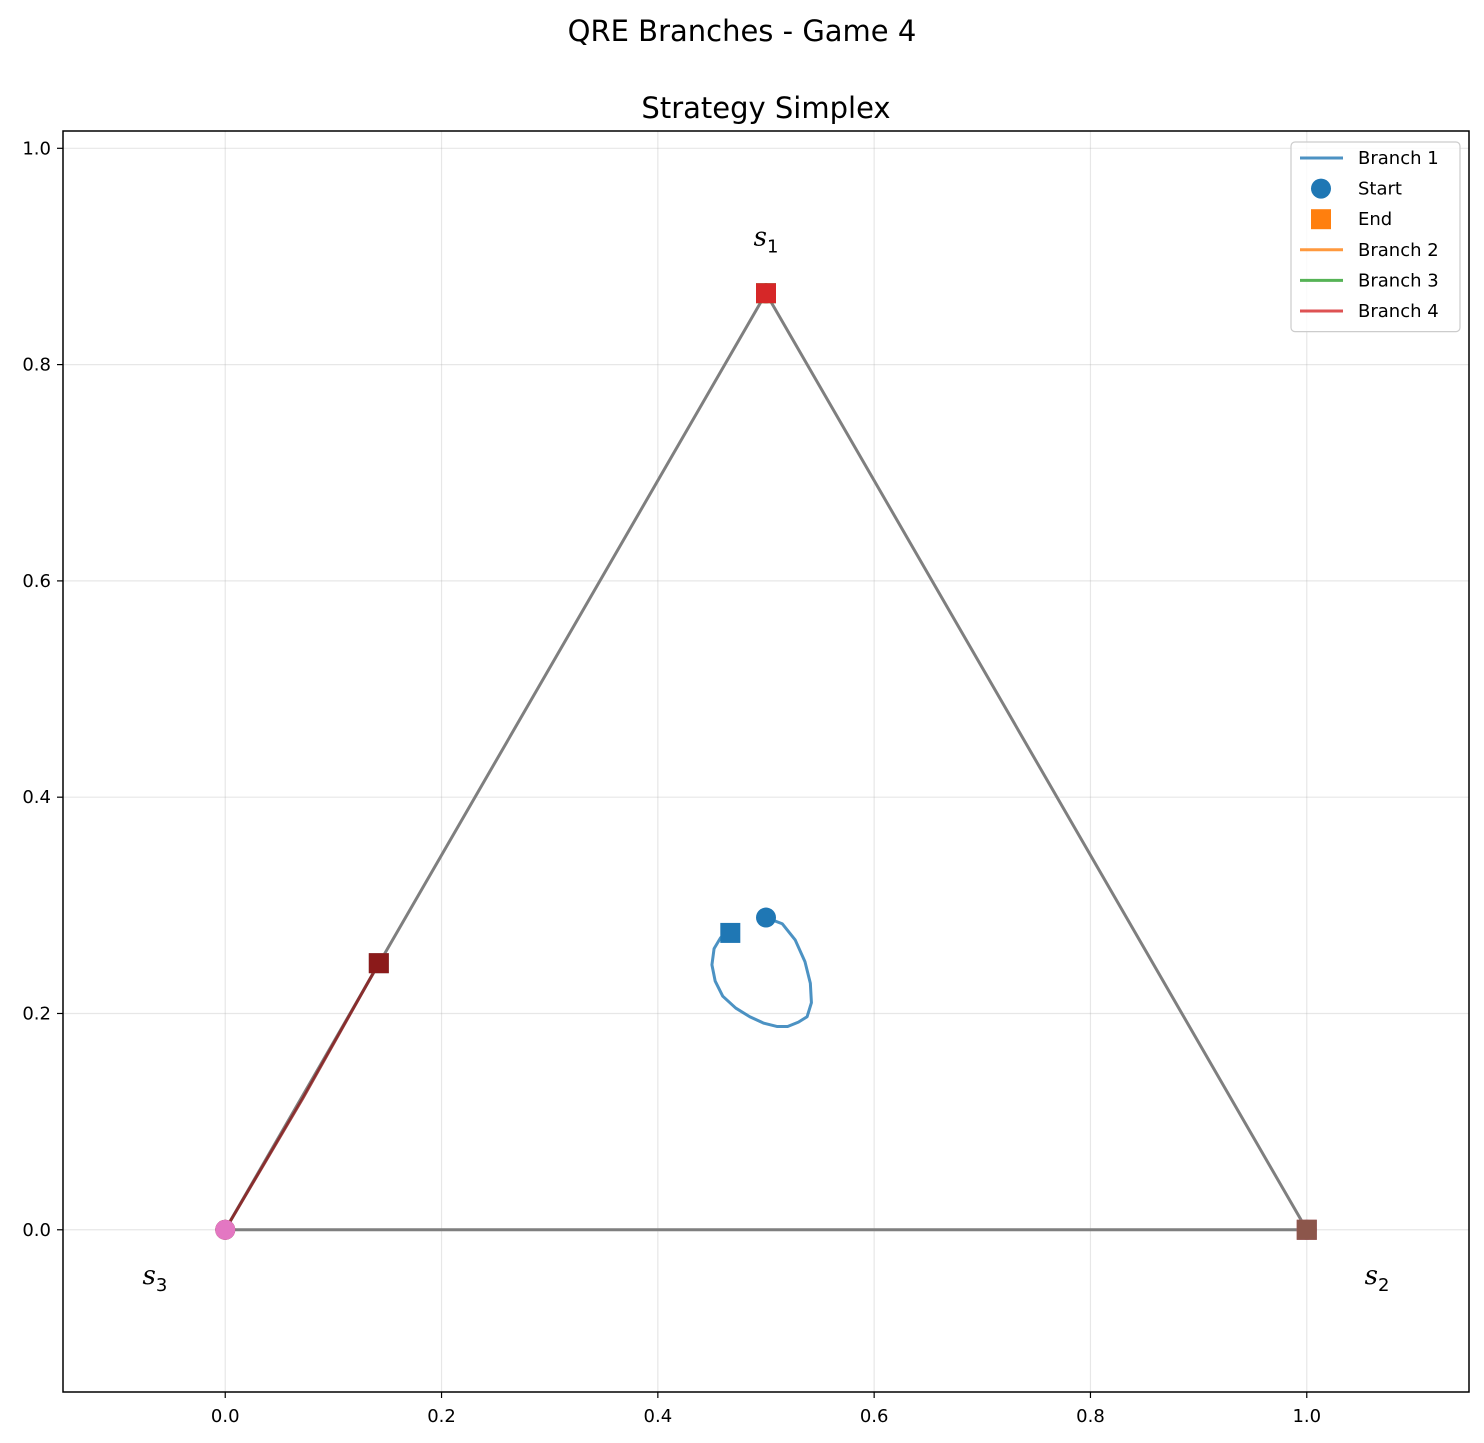 The height and width of the screenshot is (1443, 1484). I want to click on figure-suptitle: QRE Branches - Game 4, so click(742, 31).